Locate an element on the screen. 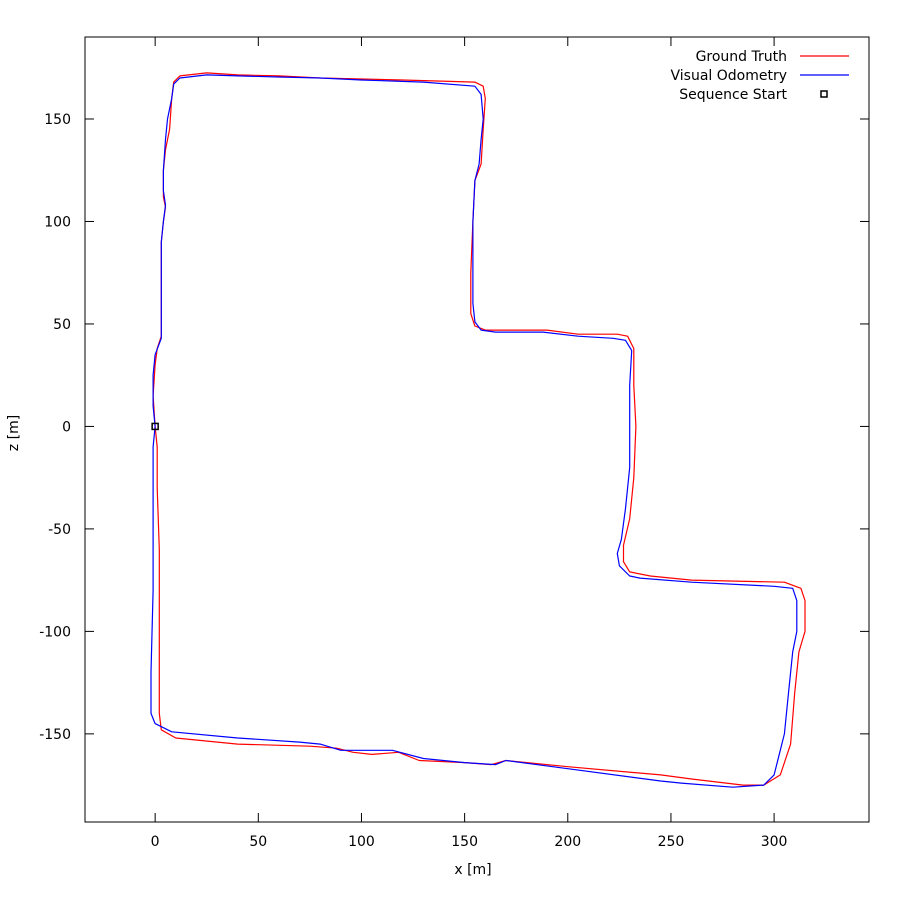  x-tick-label: 150 is located at coordinates (464, 842).